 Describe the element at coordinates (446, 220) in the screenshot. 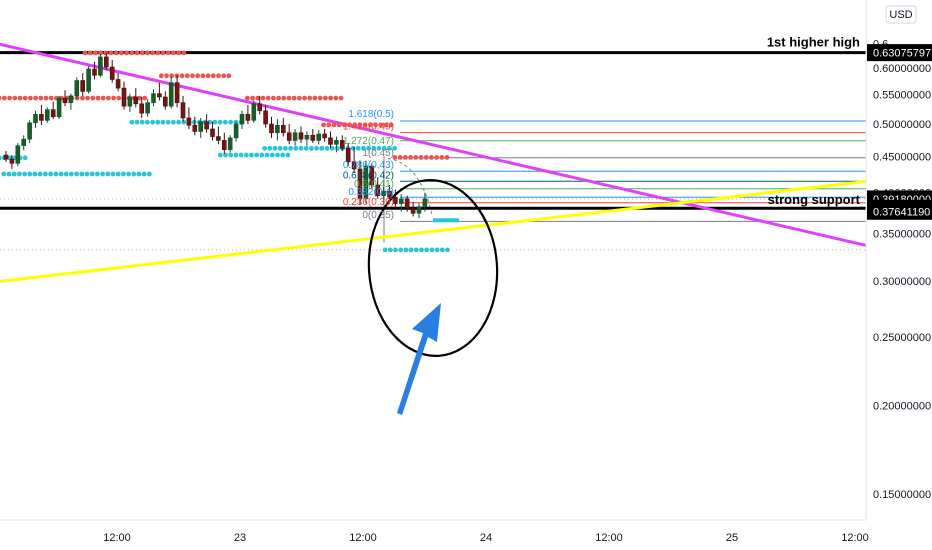

I see `last-price-marker` at that location.